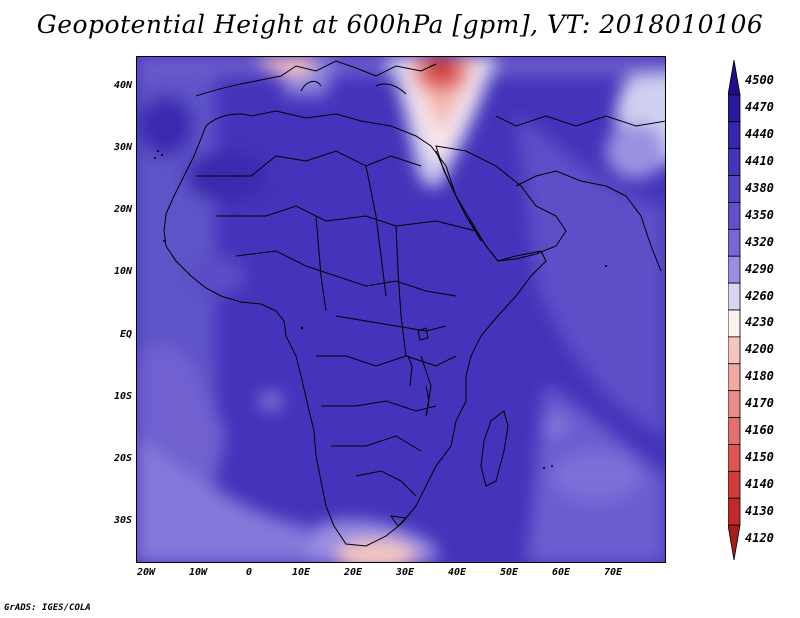 The image size is (800, 618). What do you see at coordinates (249, 572) in the screenshot?
I see `lon-label-0: 0` at bounding box center [249, 572].